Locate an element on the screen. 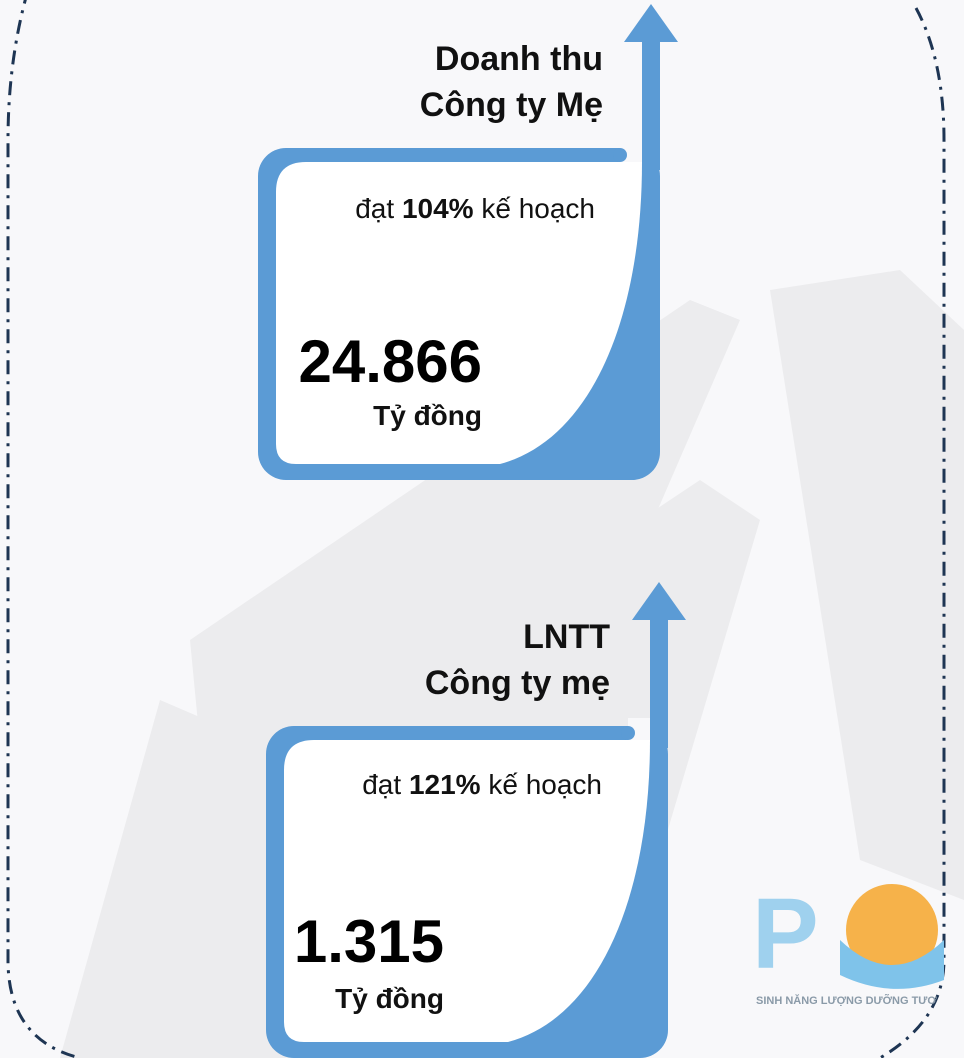  card-title: Công ty Mẹ is located at coordinates (511, 105).